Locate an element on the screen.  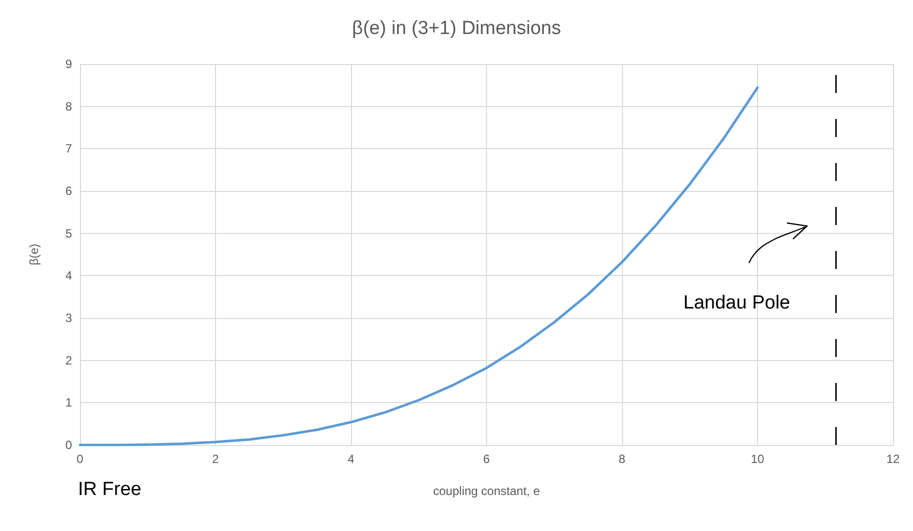
x-axis-title: coupling constant, e is located at coordinates (486, 491).